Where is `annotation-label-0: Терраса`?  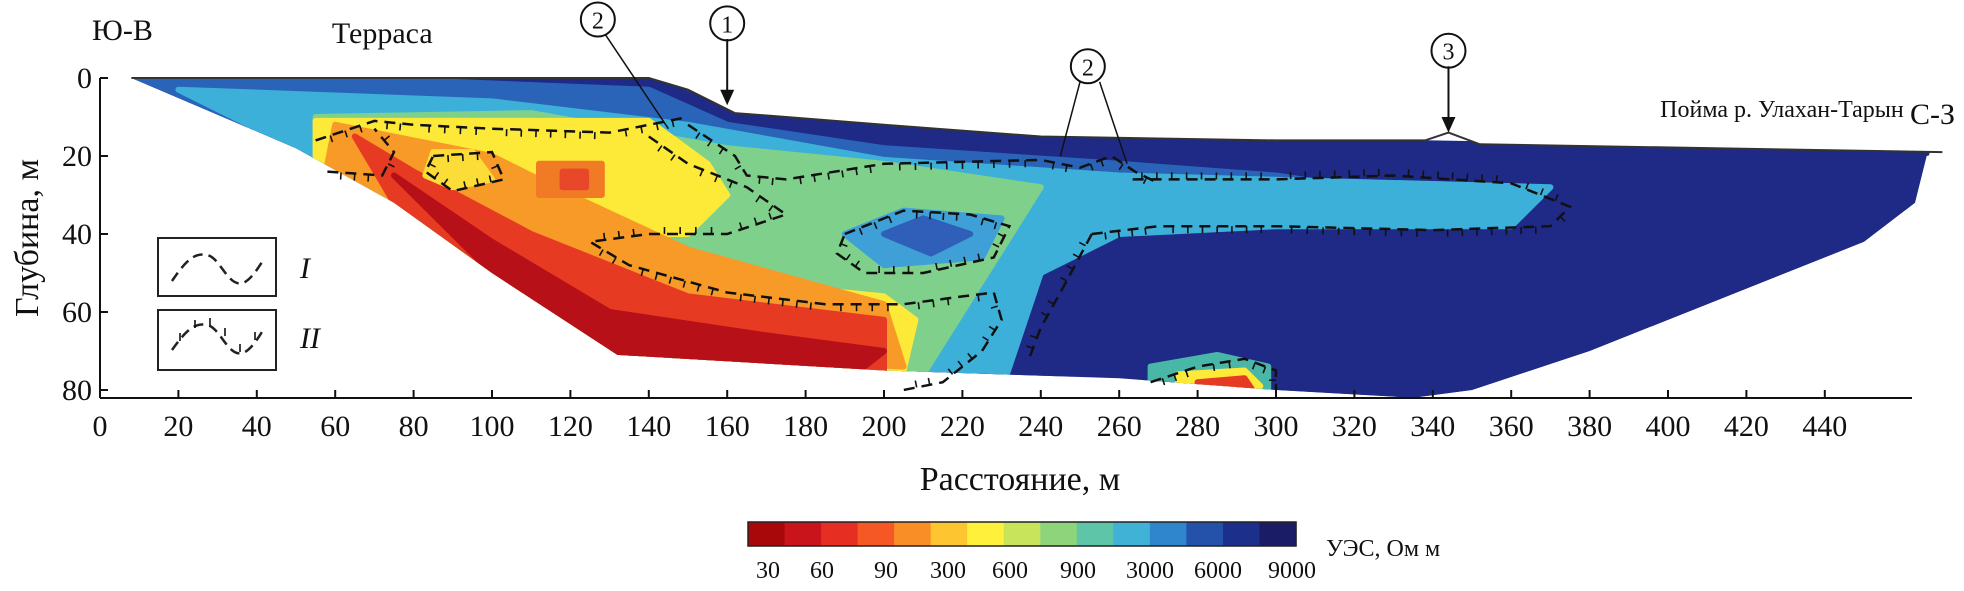 annotation-label-0: Терраса is located at coordinates (382, 33).